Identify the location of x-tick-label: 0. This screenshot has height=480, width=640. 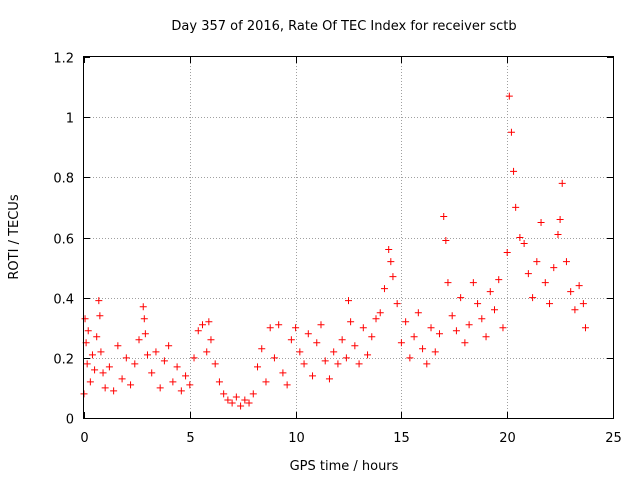
(84, 438).